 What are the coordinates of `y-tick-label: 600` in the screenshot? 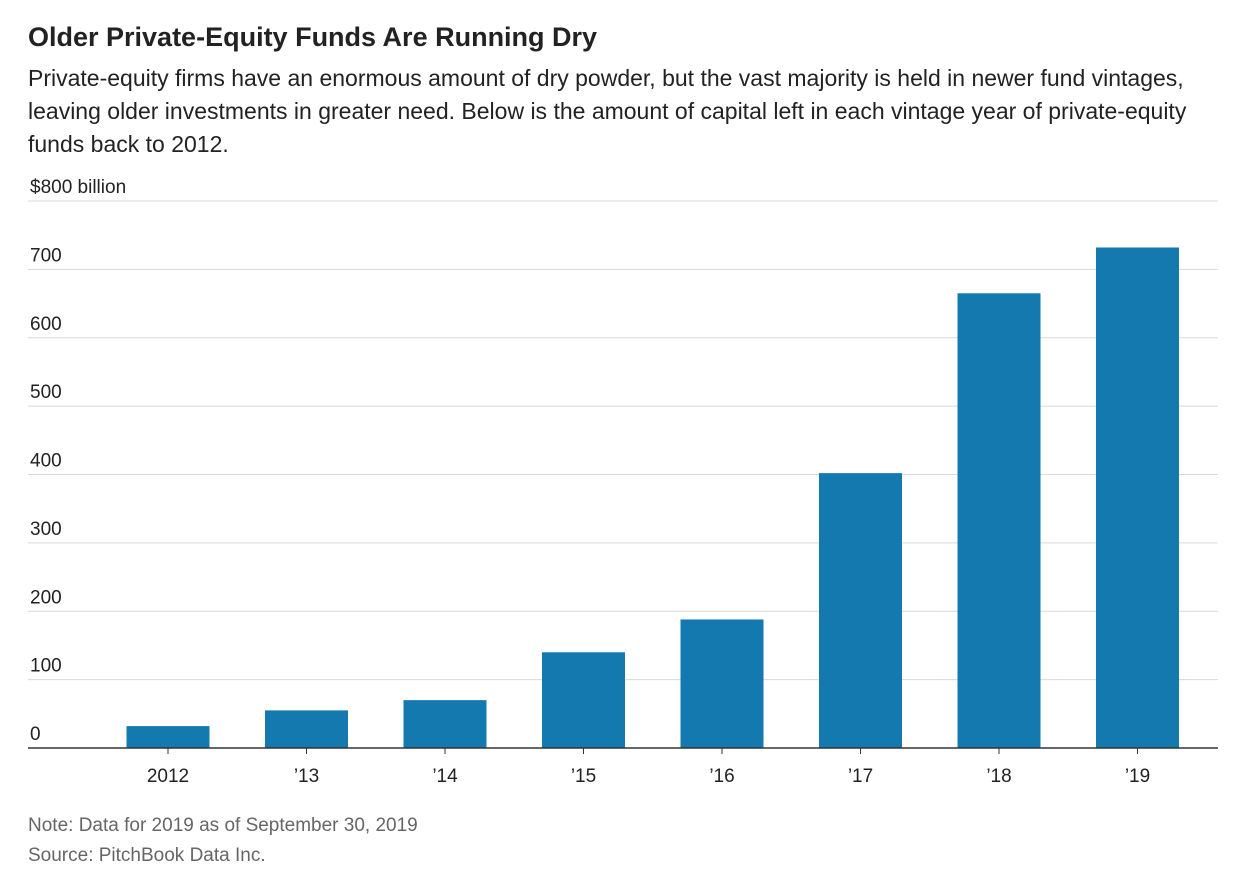 It's located at (46, 324).